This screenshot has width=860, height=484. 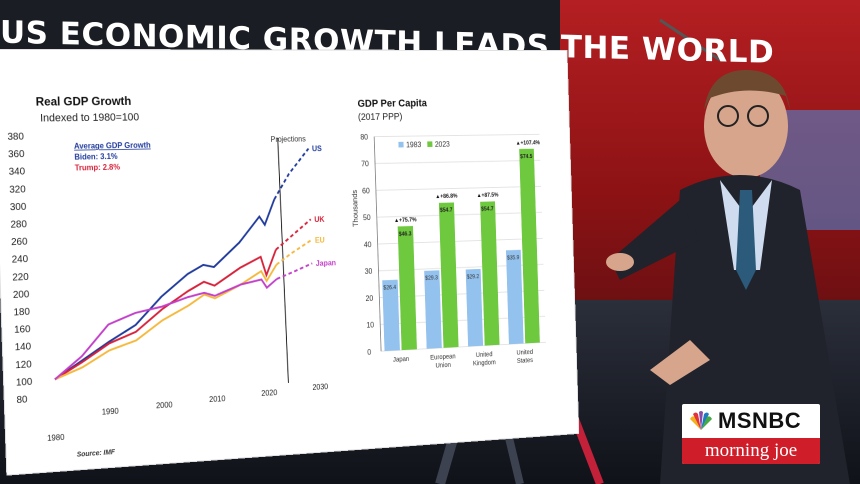 What do you see at coordinates (759, 421) in the screenshot?
I see `network-brand: MSNBC` at bounding box center [759, 421].